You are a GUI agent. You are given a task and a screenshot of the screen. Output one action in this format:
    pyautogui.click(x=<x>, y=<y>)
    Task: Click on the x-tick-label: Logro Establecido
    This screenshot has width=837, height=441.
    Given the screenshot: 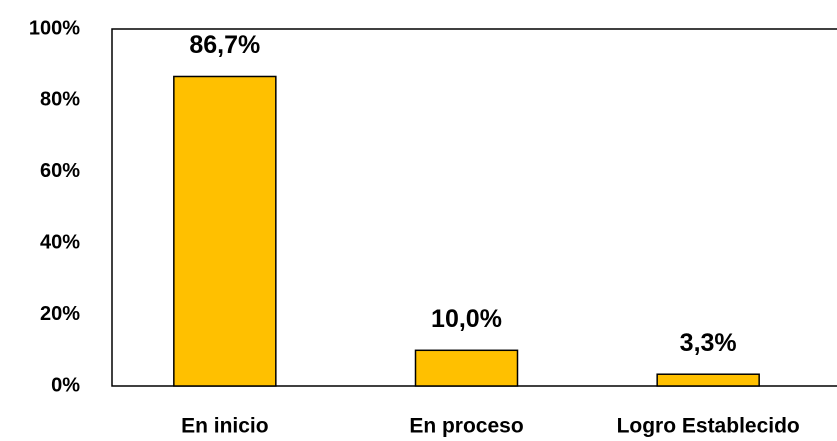 What is the action you would take?
    pyautogui.click(x=708, y=426)
    